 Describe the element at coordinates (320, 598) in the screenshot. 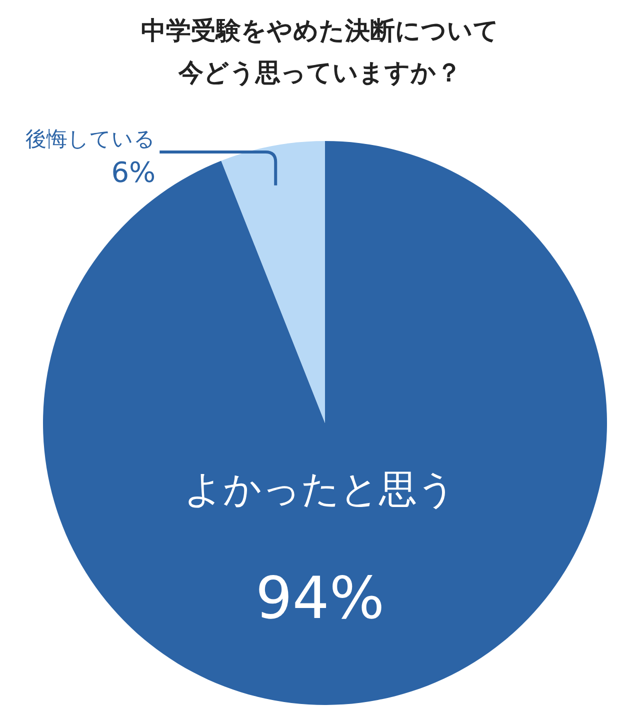

I see `data-label: 94%` at that location.